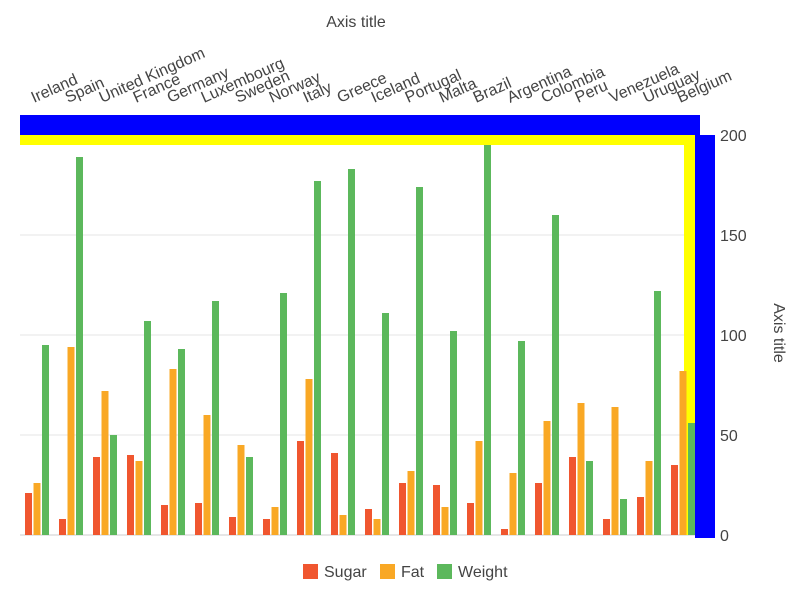 This screenshot has height=600, width=800. Describe the element at coordinates (640, 516) in the screenshot. I see `bar-sugar-uruguay` at that location.